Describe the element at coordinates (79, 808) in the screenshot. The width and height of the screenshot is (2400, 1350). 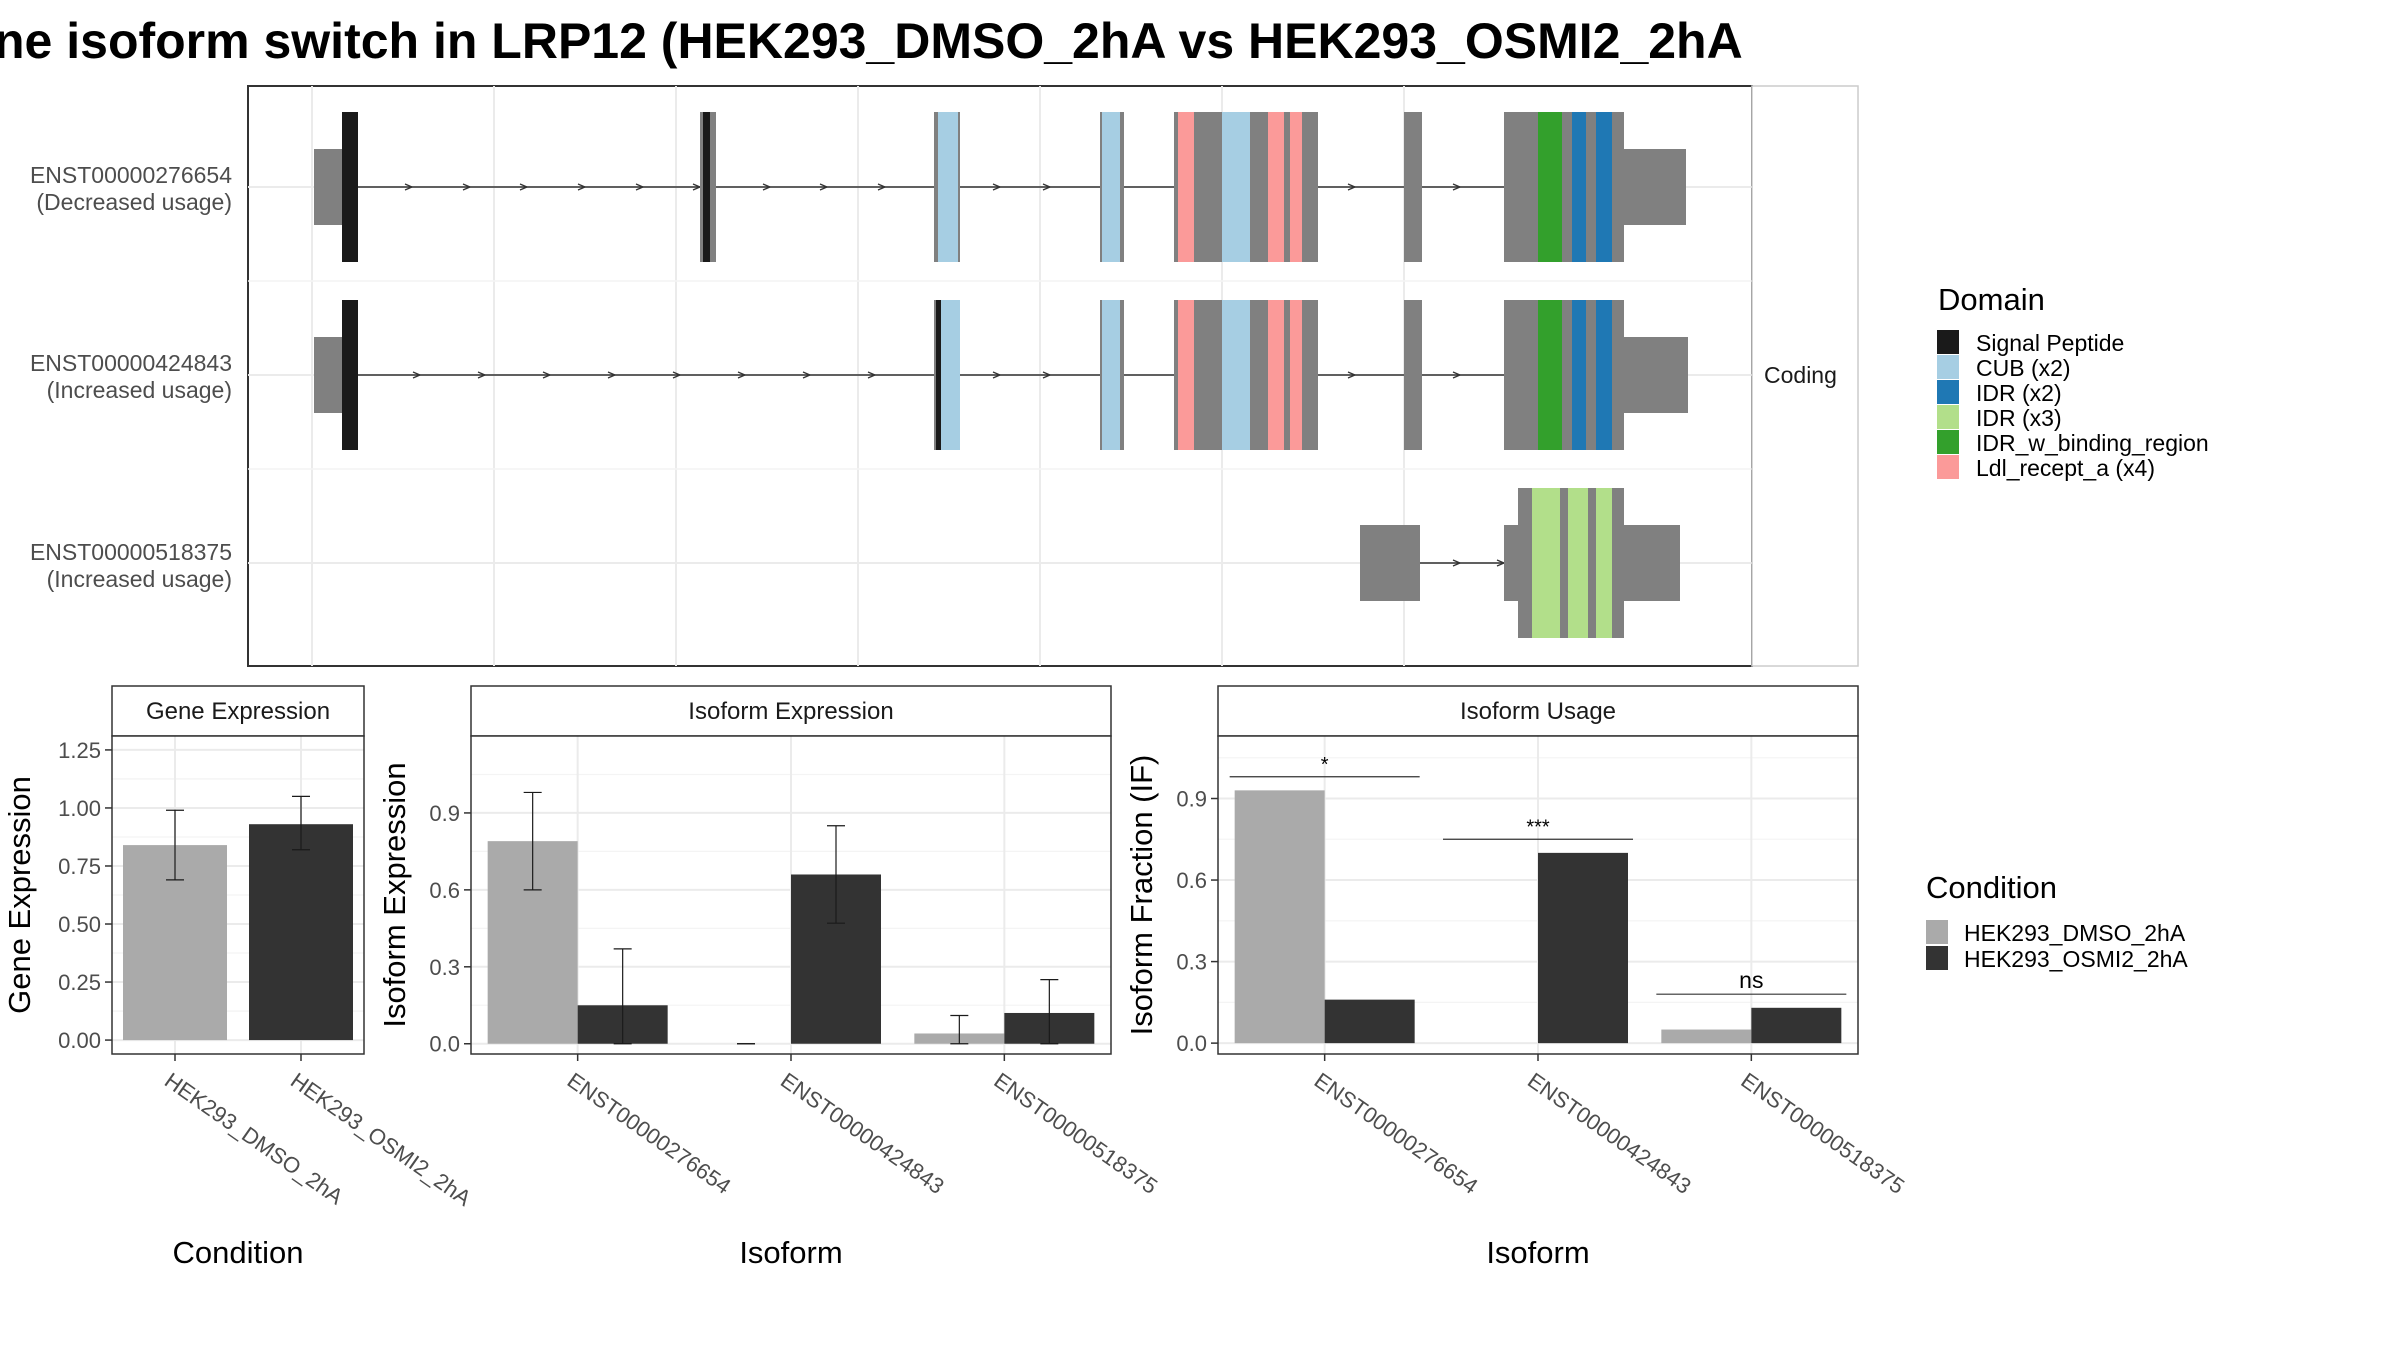
I see `y-tick-label: 1.00` at that location.